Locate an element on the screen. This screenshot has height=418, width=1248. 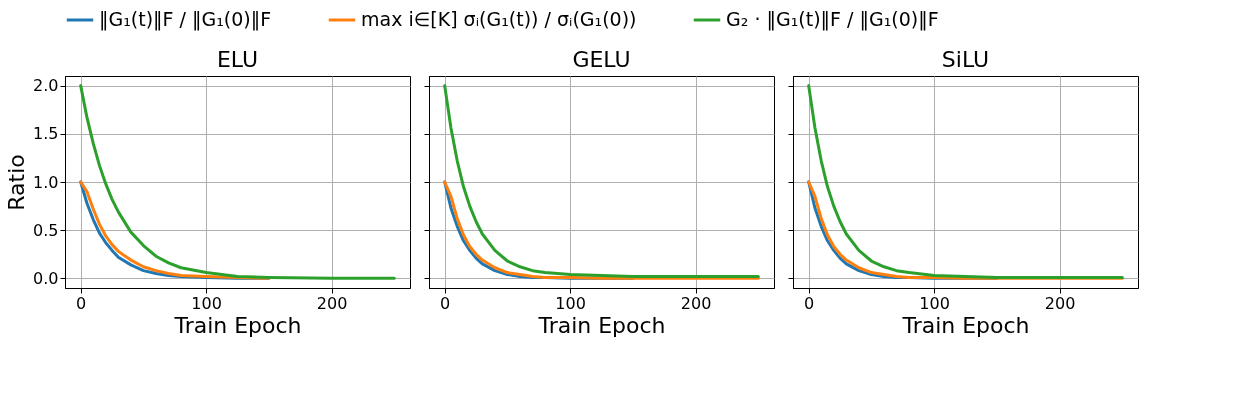
y-axis-title: Ratio is located at coordinates (17, 182).